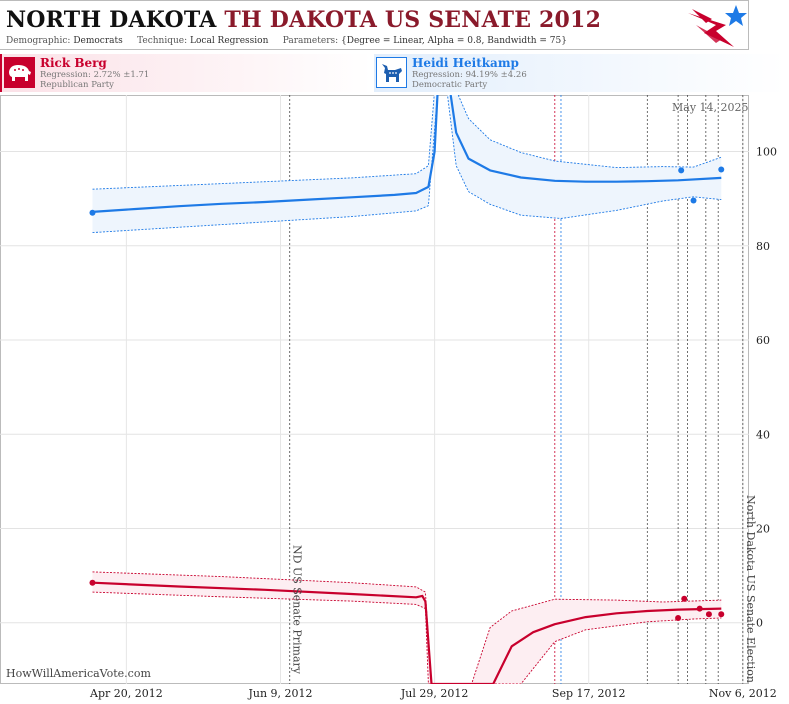 The width and height of the screenshot is (789, 704). What do you see at coordinates (413, 20) in the screenshot?
I see `title-race: TH DAKOTA US SENATE 2012` at bounding box center [413, 20].